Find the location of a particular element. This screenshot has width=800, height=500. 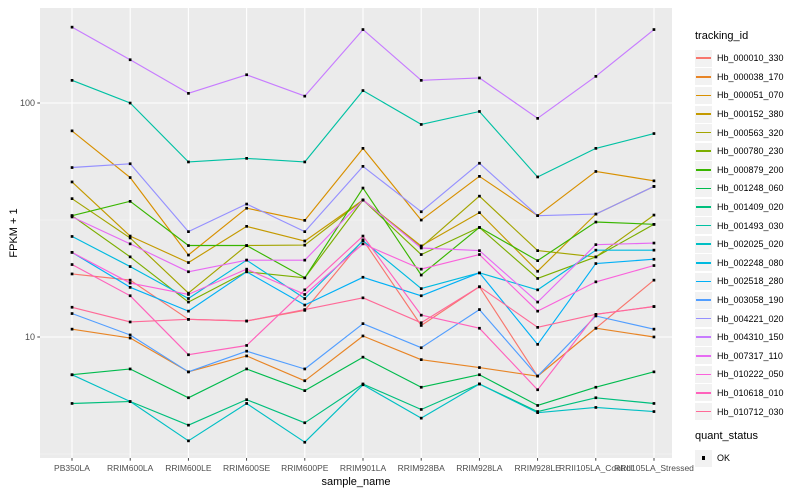

legend-label: Hb_010618_010 is located at coordinates (750, 392).